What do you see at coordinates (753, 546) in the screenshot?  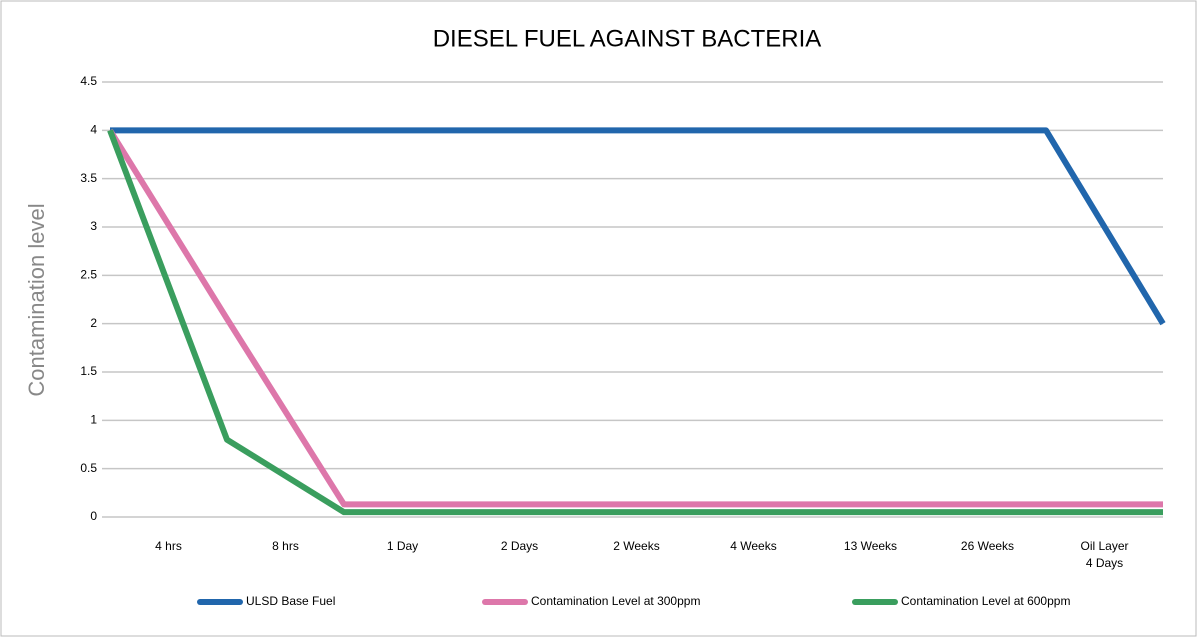 I see `x-tick-label: 4 Weeks` at bounding box center [753, 546].